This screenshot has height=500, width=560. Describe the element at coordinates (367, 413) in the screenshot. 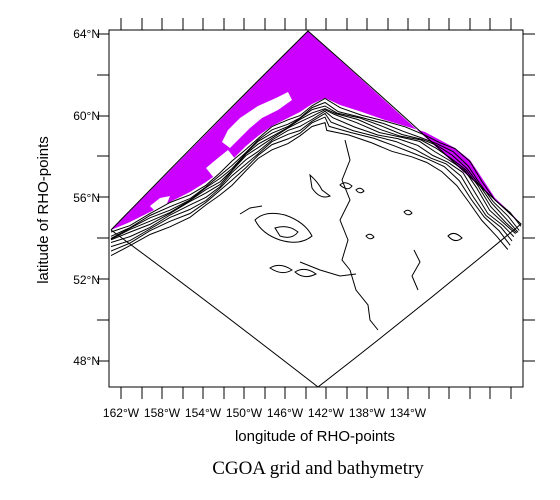

I see `x-tick-label: 138°W` at that location.